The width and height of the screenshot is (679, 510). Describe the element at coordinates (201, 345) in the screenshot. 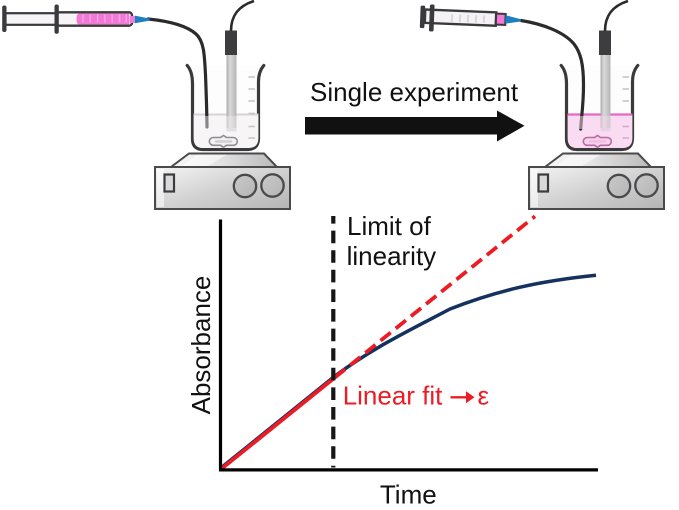

I see `svg-text: Absorbance` at that location.